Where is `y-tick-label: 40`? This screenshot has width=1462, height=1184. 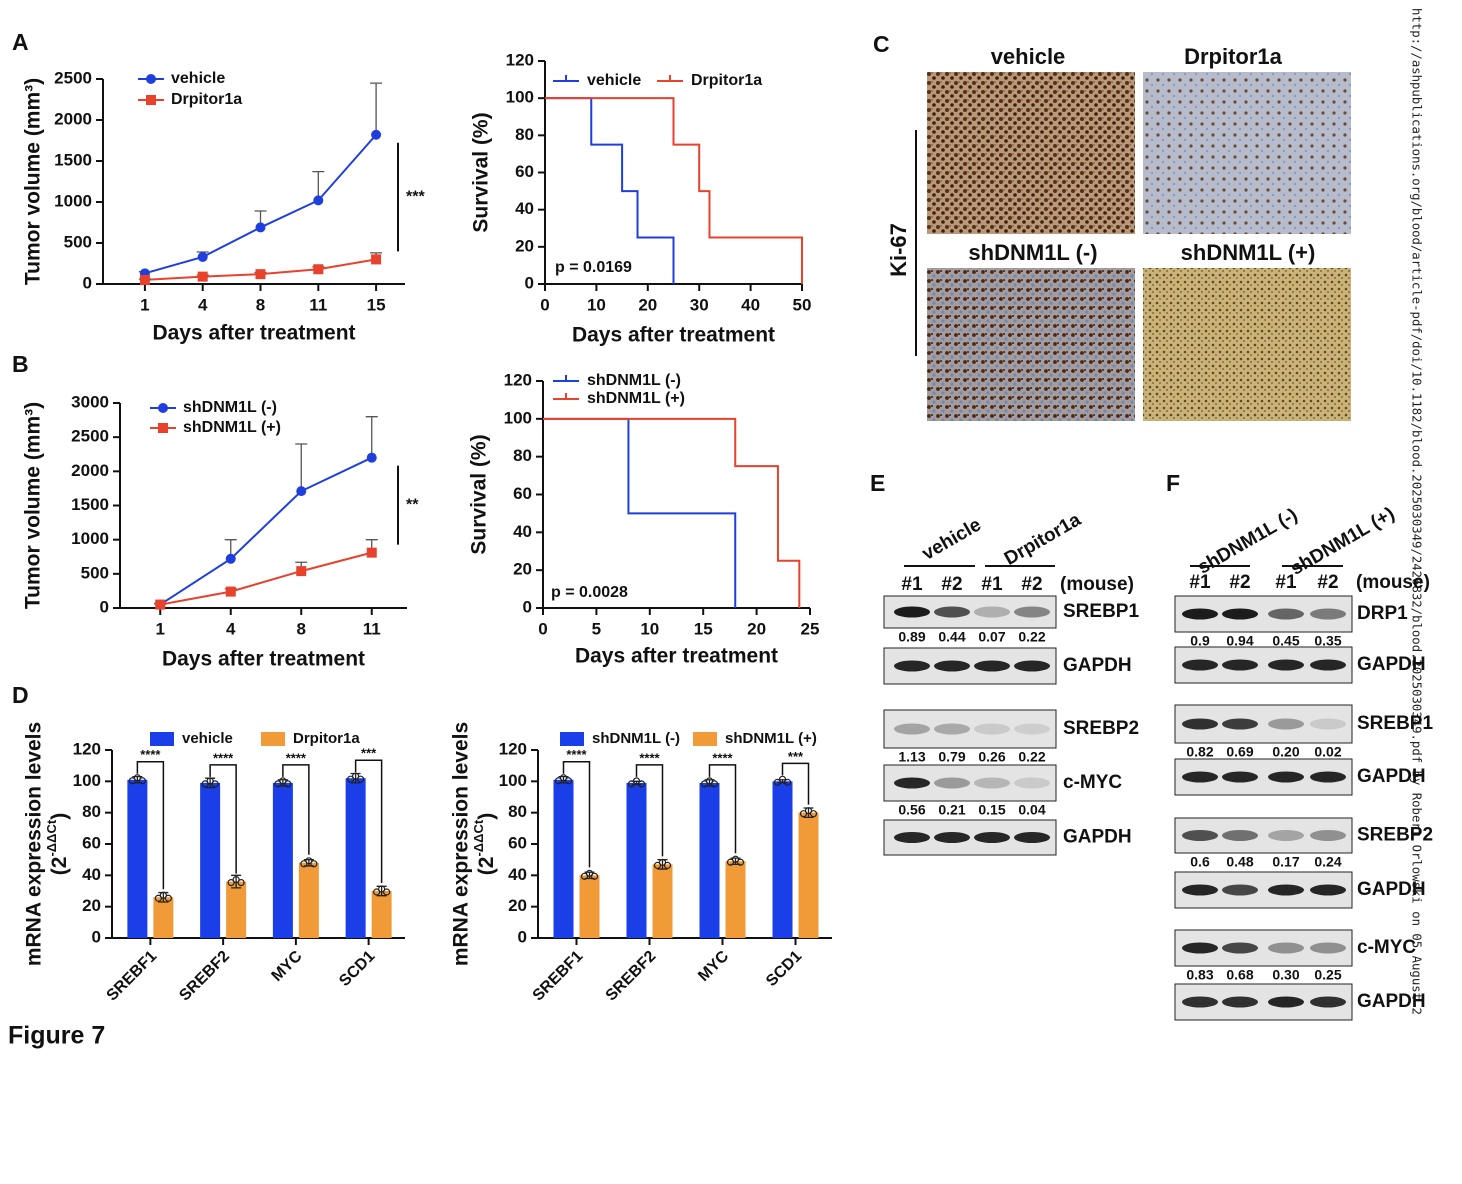 y-tick-label: 40 is located at coordinates (91, 874).